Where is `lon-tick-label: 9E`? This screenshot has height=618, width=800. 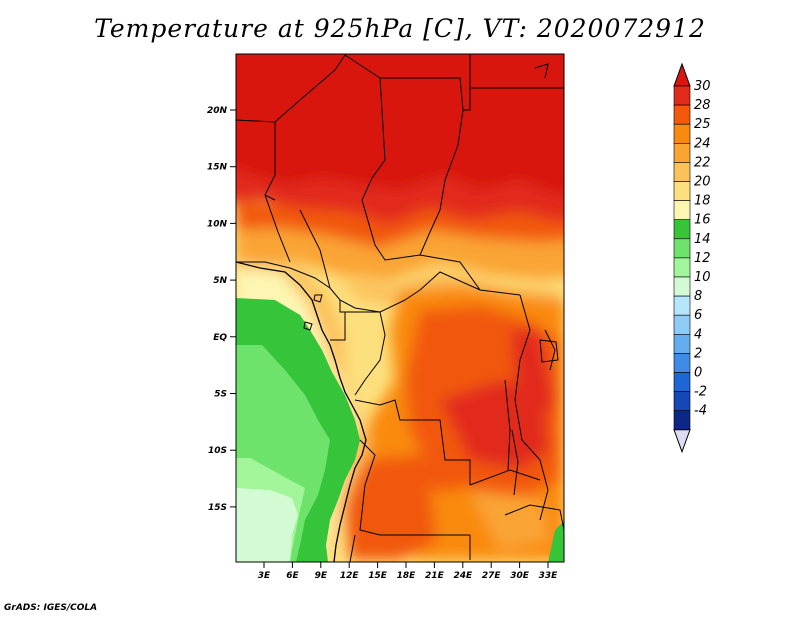 lon-tick-label: 9E is located at coordinates (321, 576).